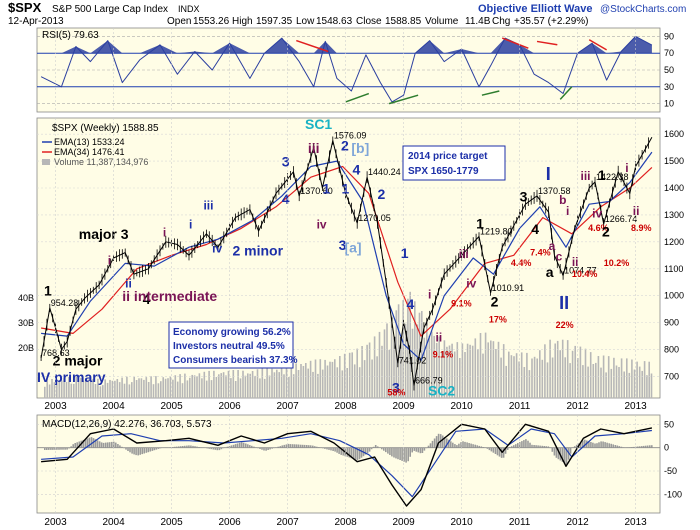  I want to click on price-legend-title: $SPX (Weekly) 1588.85, so click(105, 128).